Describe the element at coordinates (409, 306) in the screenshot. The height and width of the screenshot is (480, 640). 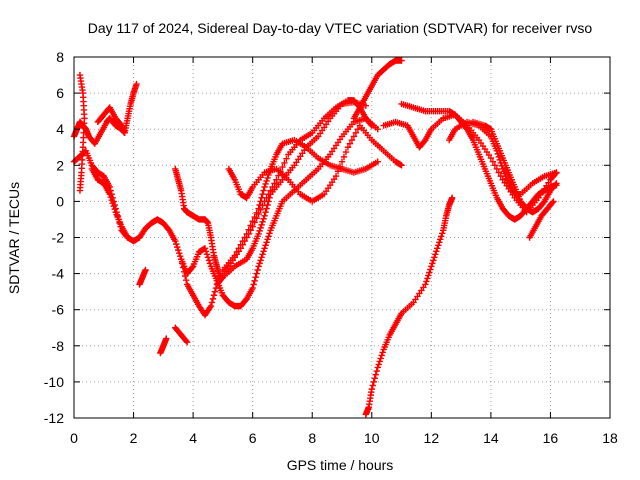
I see `series-sat-o` at that location.